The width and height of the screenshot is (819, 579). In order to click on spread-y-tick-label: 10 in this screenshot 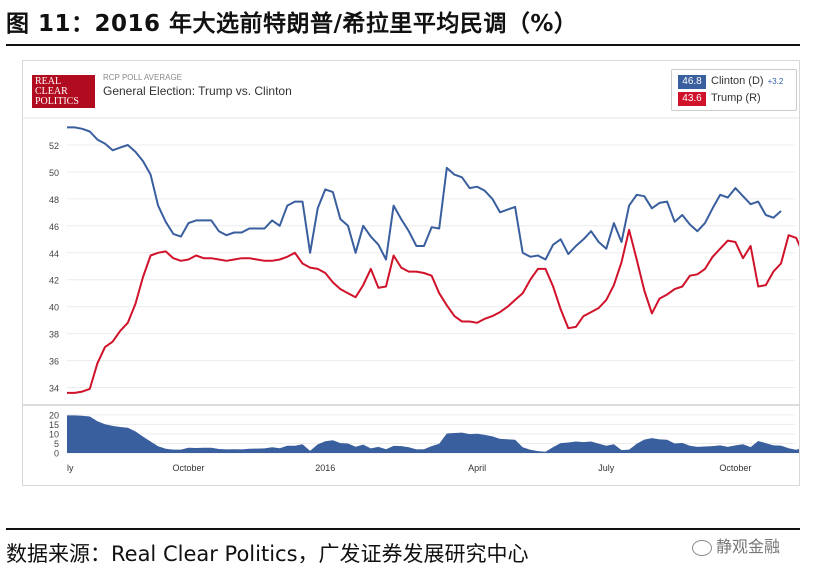, I will do `click(54, 434)`.